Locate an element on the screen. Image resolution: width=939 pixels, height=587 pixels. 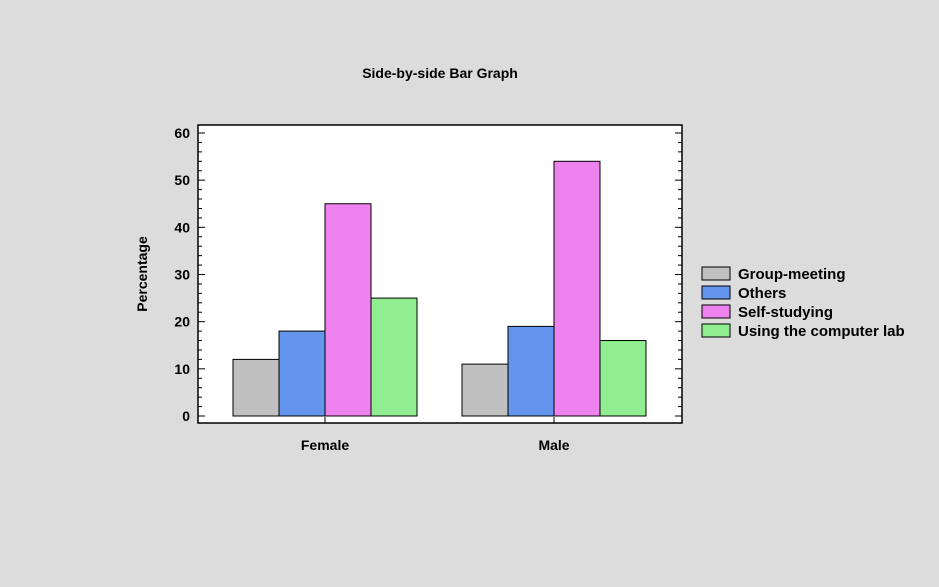
y-tick-label: 50 is located at coordinates (182, 180).